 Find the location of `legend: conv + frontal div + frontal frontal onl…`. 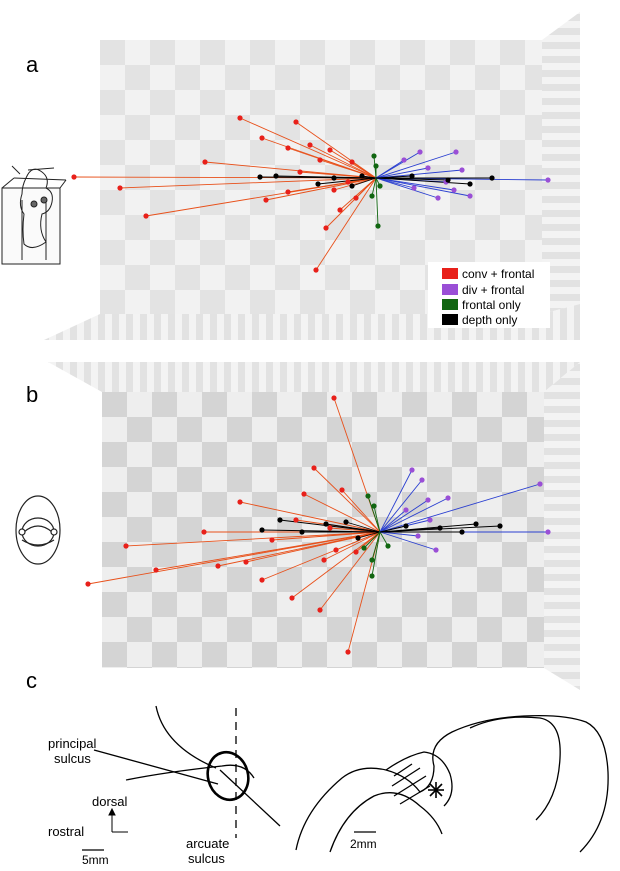

legend: conv + frontal div + frontal frontal onl… is located at coordinates (489, 295).